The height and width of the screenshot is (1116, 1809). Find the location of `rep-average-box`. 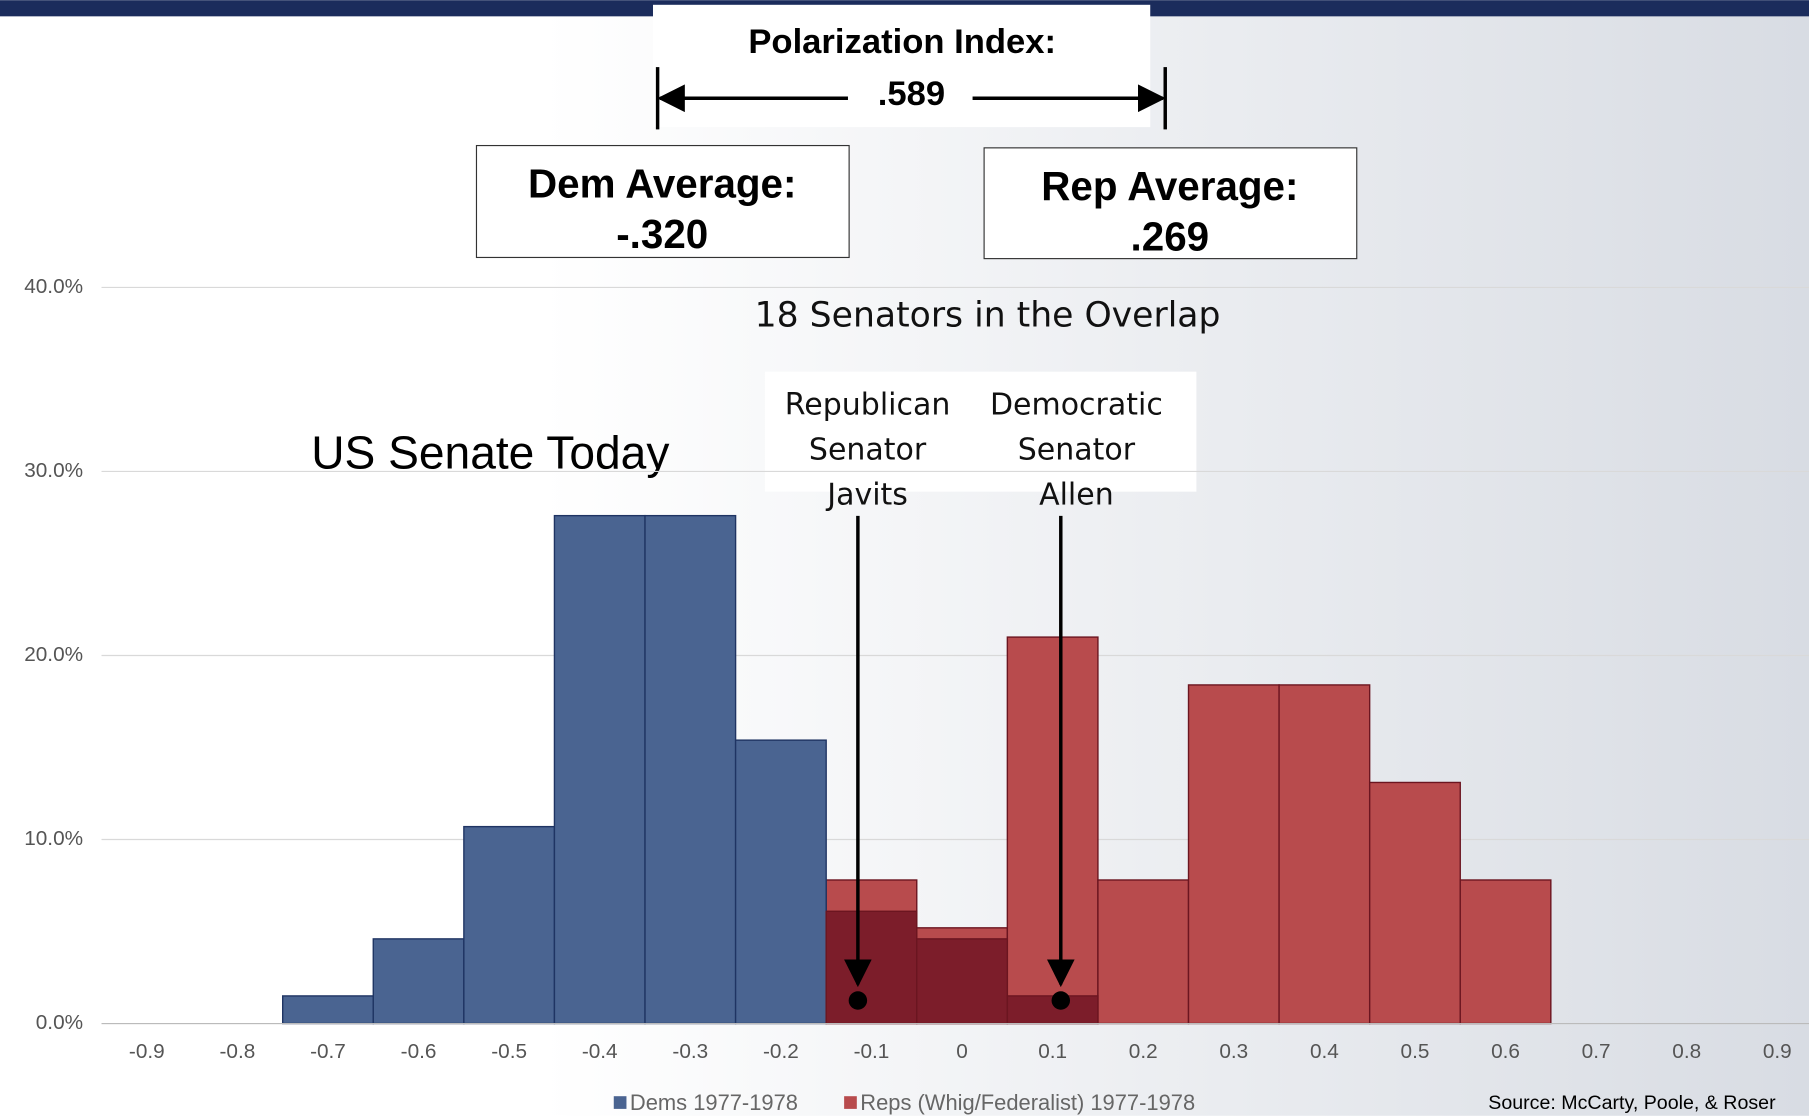

rep-average-box is located at coordinates (1170, 203).